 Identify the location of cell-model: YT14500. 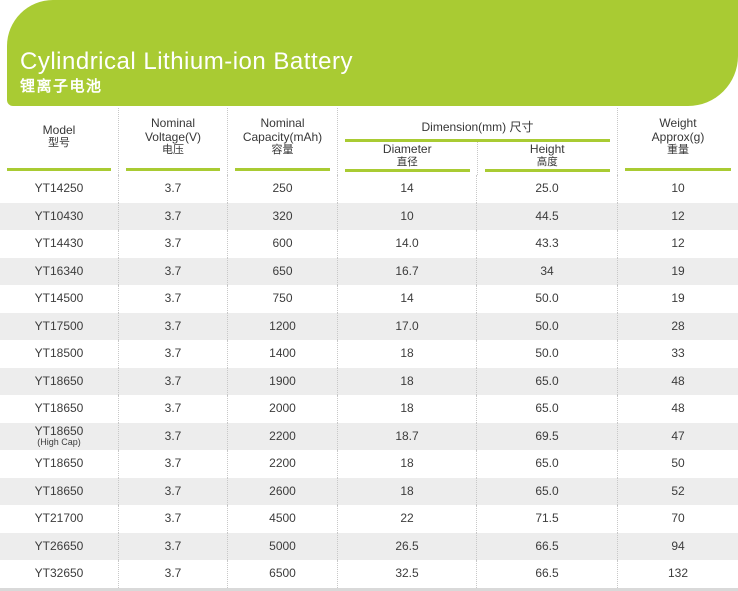
(59, 298).